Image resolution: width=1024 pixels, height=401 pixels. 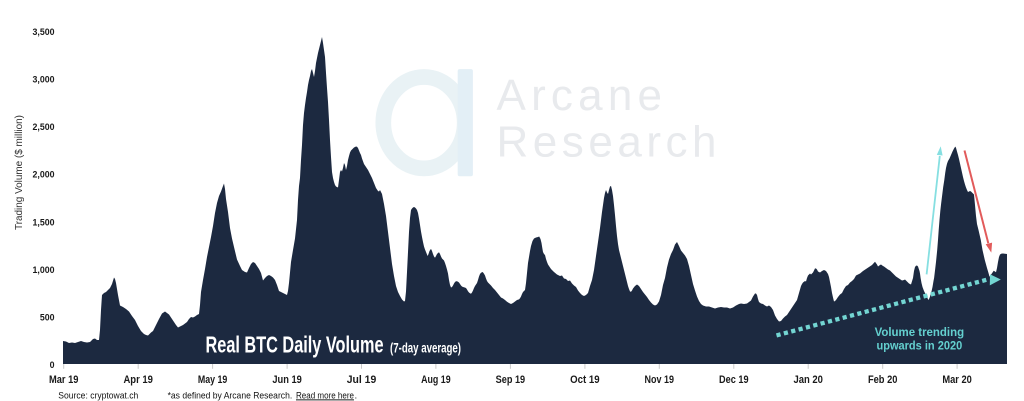 What do you see at coordinates (98, 395) in the screenshot?
I see `svg-text: Source: cryptowat.ch` at bounding box center [98, 395].